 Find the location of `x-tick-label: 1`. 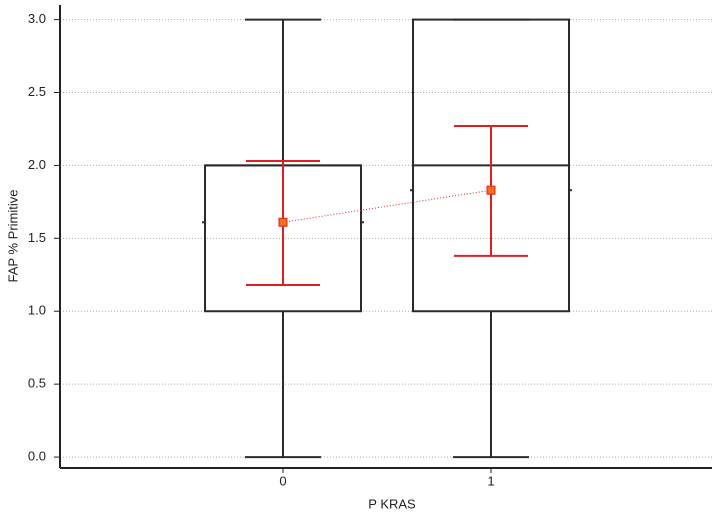

x-tick-label: 1 is located at coordinates (490, 480).